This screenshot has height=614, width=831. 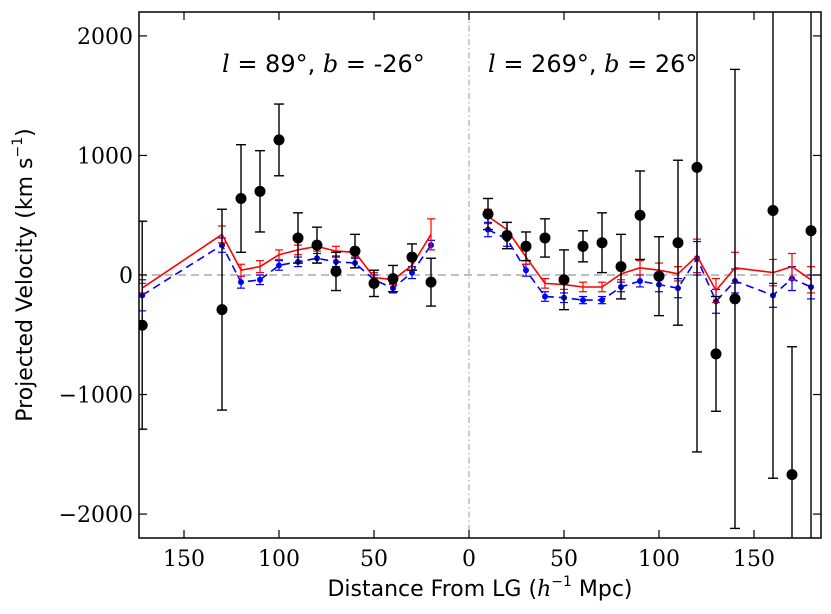 I want to click on annotation-left-panel: l = 89°, b = -26°, so click(x=323, y=64).